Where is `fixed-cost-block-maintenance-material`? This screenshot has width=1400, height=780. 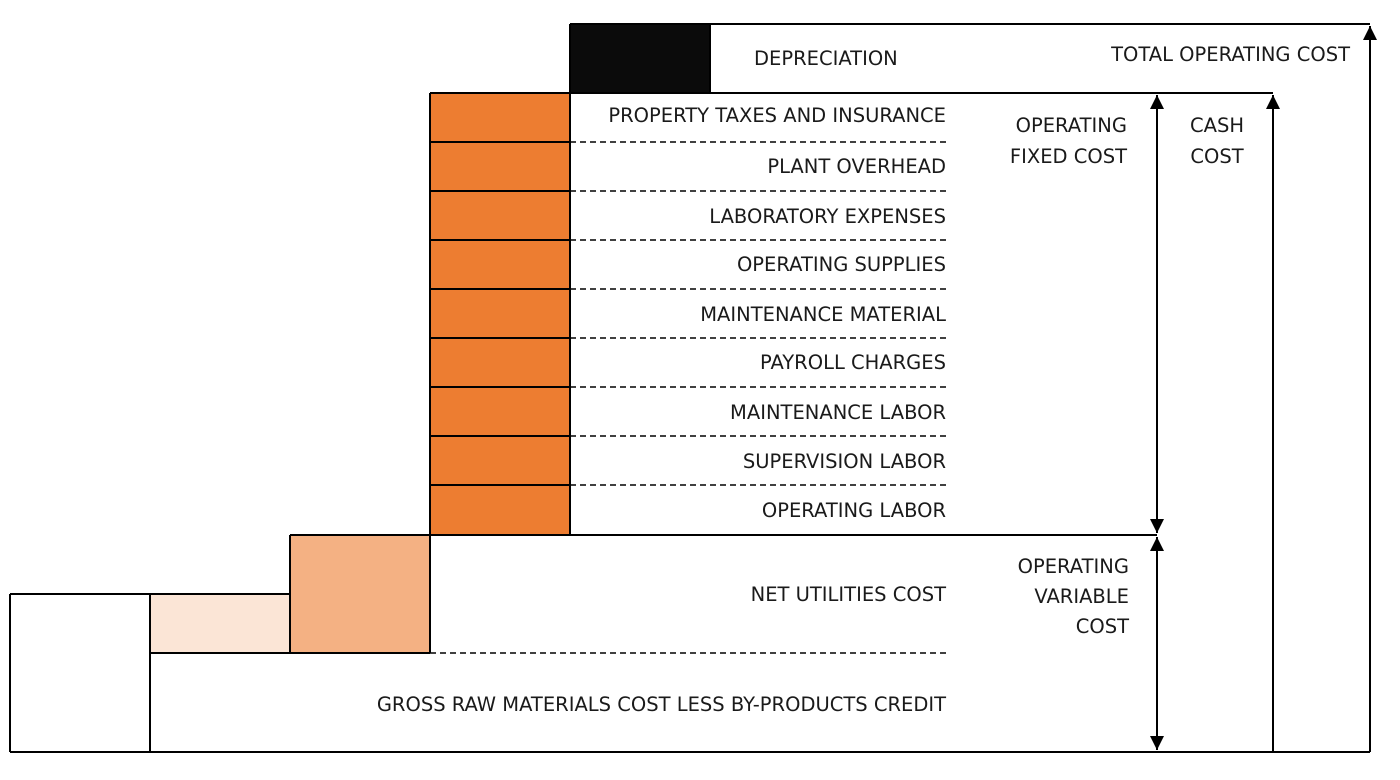
fixed-cost-block-maintenance-material is located at coordinates (500, 313).